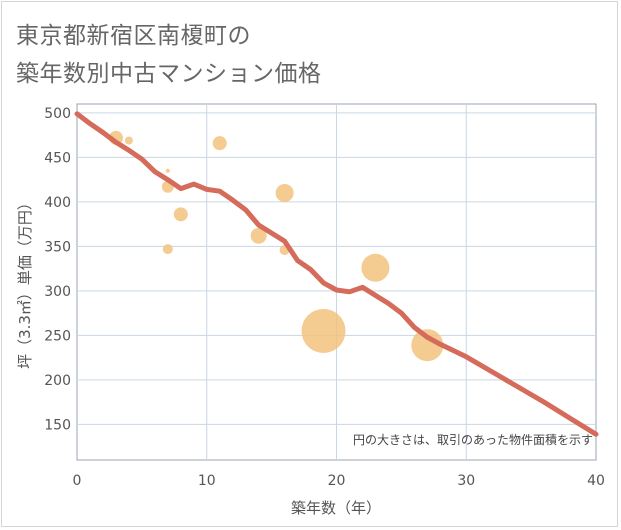  What do you see at coordinates (207, 481) in the screenshot?
I see `x-tick-label-10: 10` at bounding box center [207, 481].